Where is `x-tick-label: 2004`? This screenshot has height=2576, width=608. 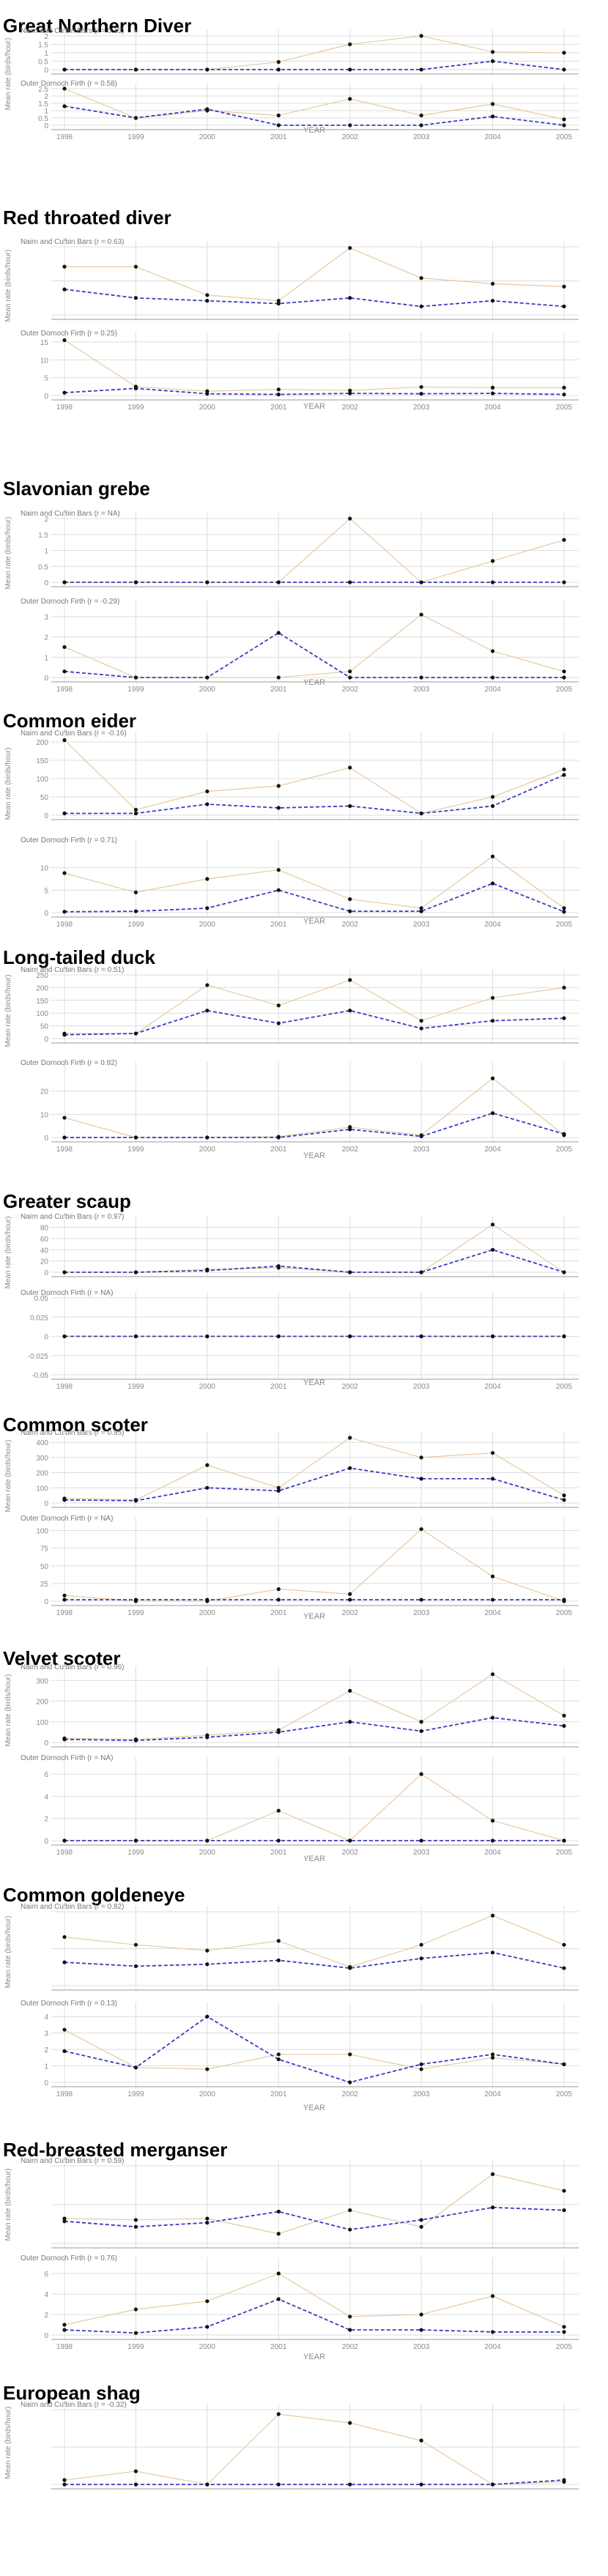
x-tick-label: 2004 is located at coordinates (492, 408).